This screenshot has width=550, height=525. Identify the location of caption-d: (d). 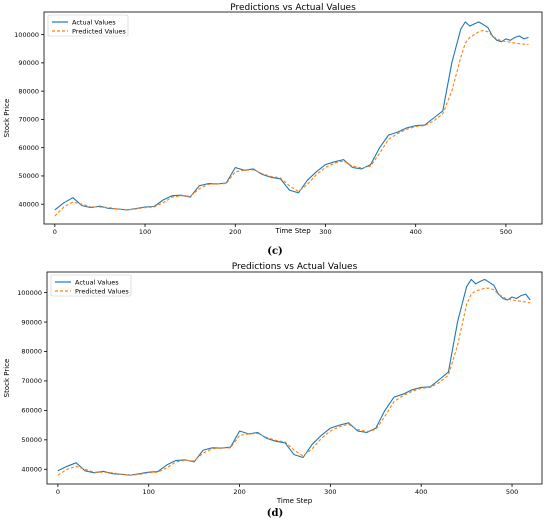
(275, 513).